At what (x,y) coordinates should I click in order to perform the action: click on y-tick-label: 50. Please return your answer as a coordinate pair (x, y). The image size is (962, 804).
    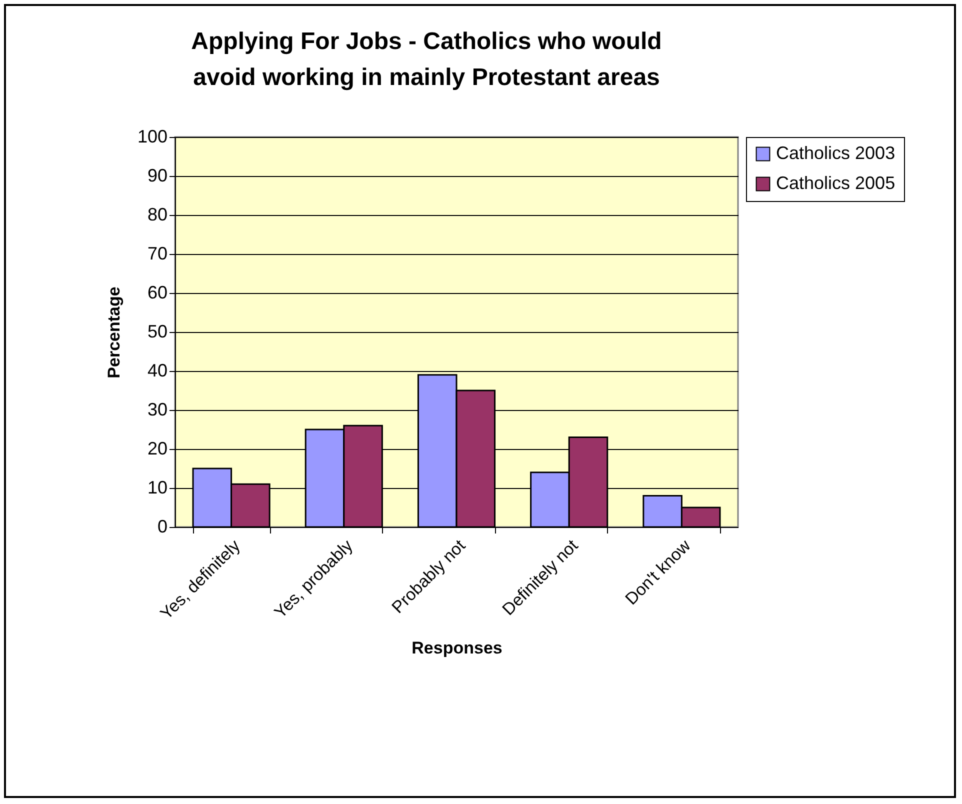
    Looking at the image, I should click on (157, 332).